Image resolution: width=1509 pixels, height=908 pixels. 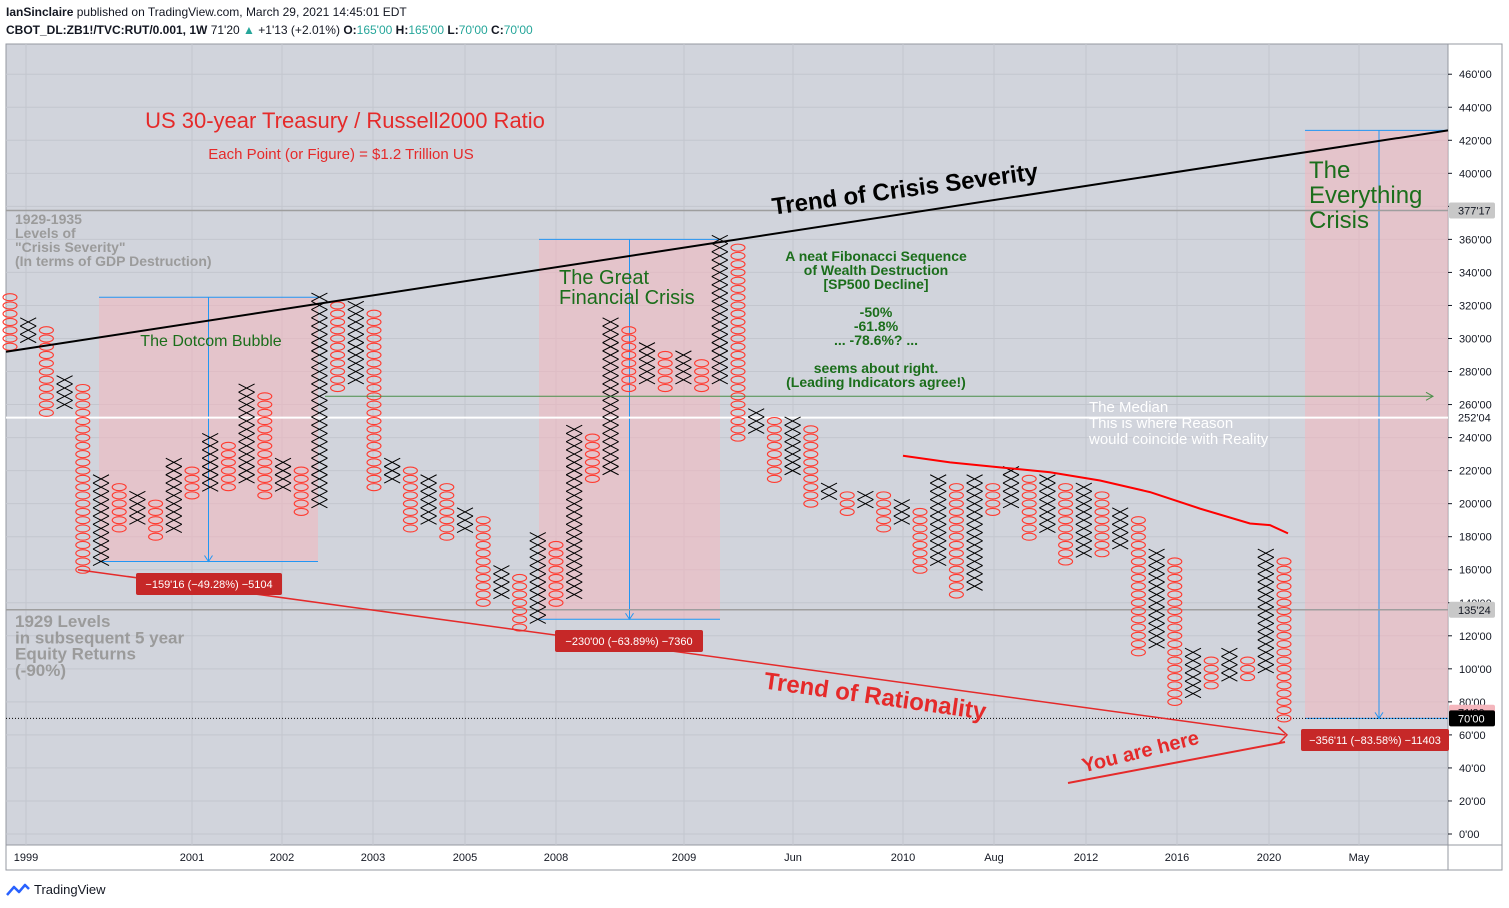 I want to click on chart-title: US 30-year Treasury / Russell2000 Ratio, so click(x=345, y=120).